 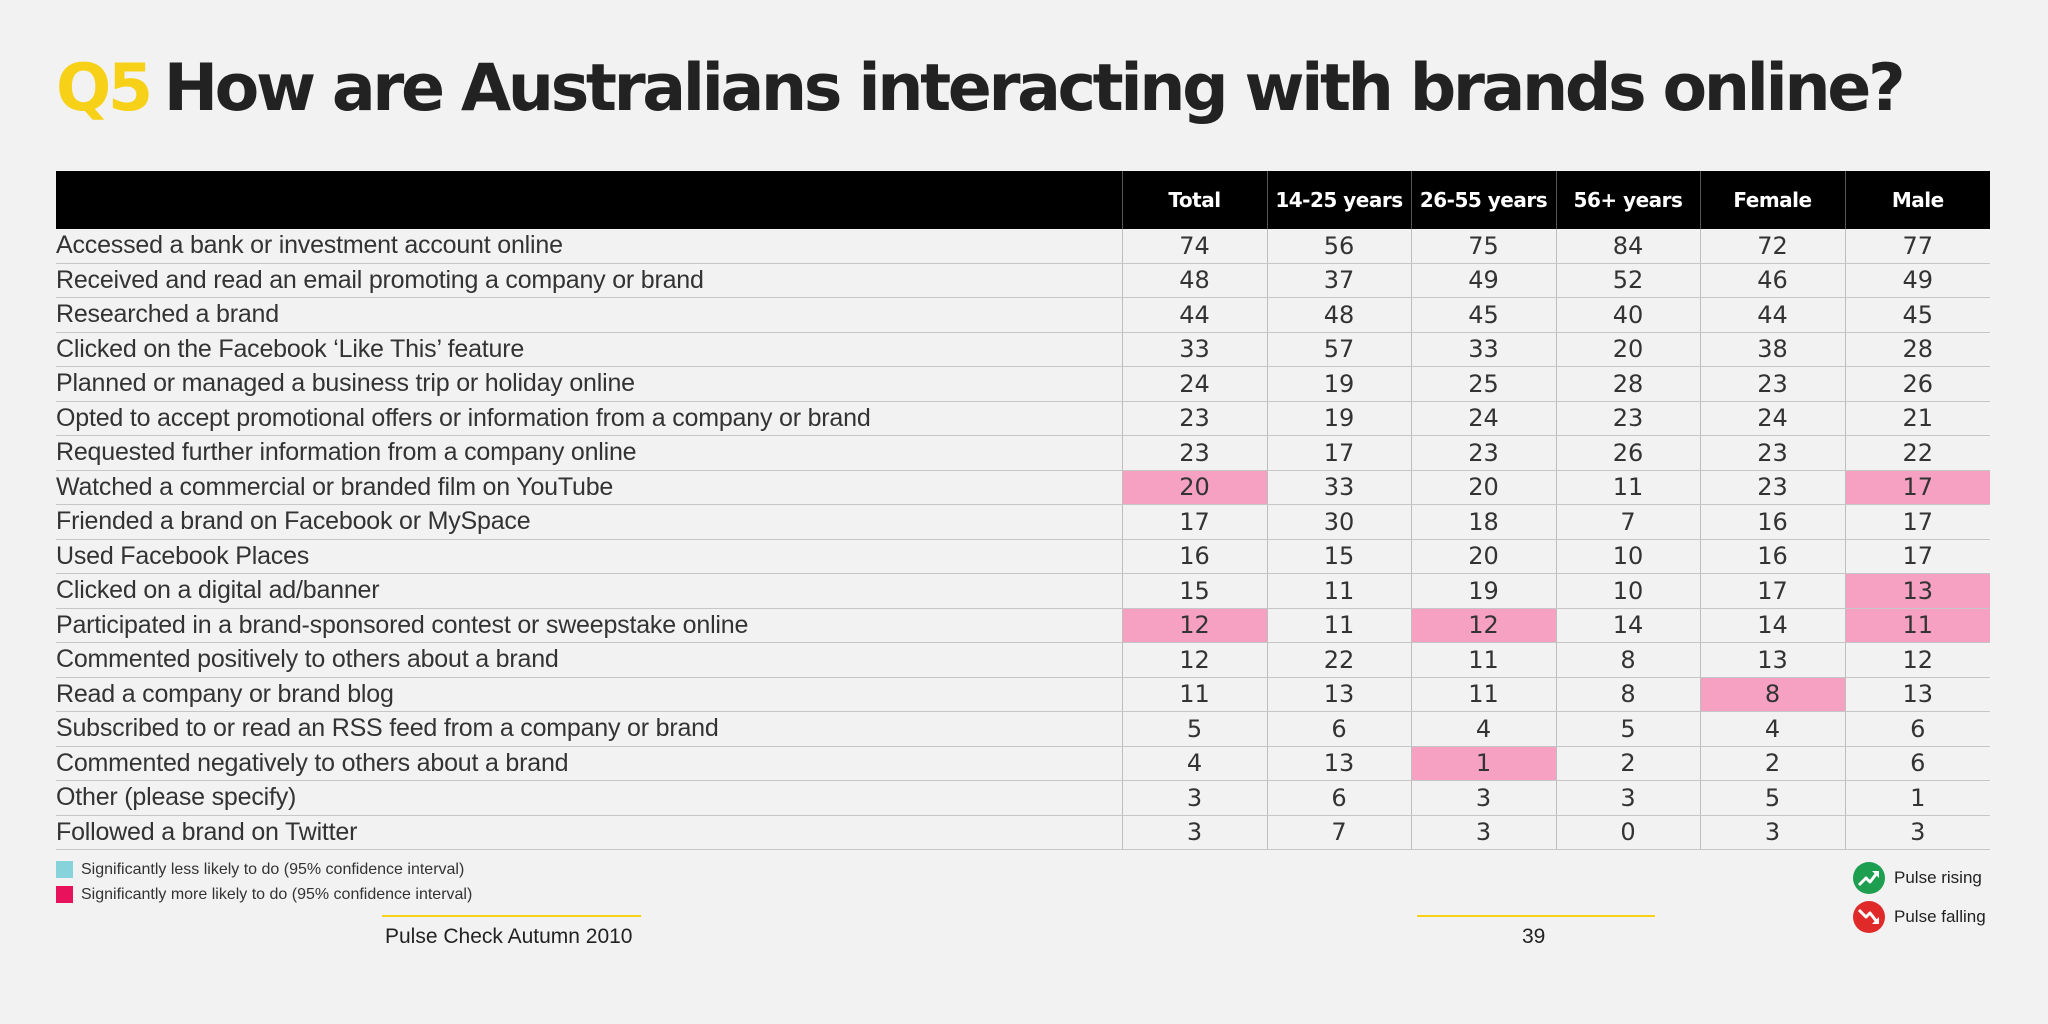 I want to click on value-cell: 77, so click(x=1917, y=246).